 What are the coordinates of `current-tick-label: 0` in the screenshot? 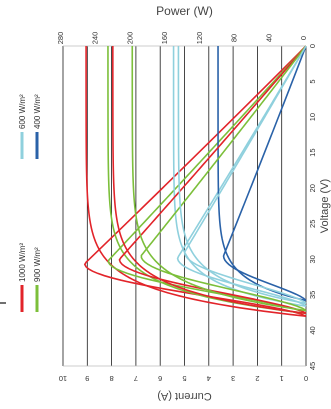 It's located at (306, 378).